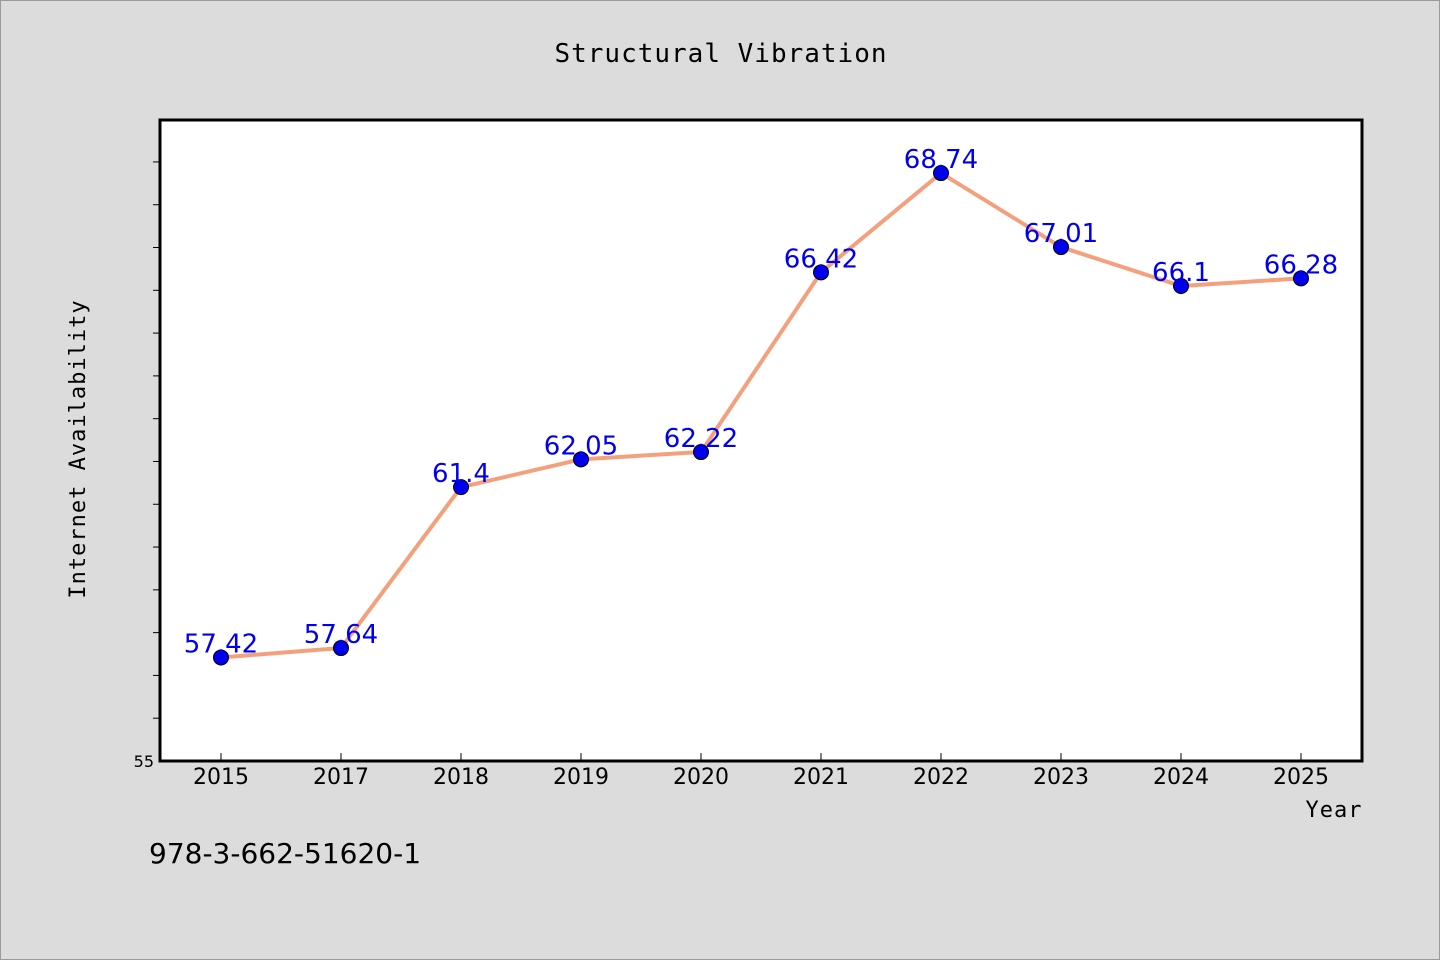  What do you see at coordinates (941, 777) in the screenshot?
I see `x-tick-label: 2022` at bounding box center [941, 777].